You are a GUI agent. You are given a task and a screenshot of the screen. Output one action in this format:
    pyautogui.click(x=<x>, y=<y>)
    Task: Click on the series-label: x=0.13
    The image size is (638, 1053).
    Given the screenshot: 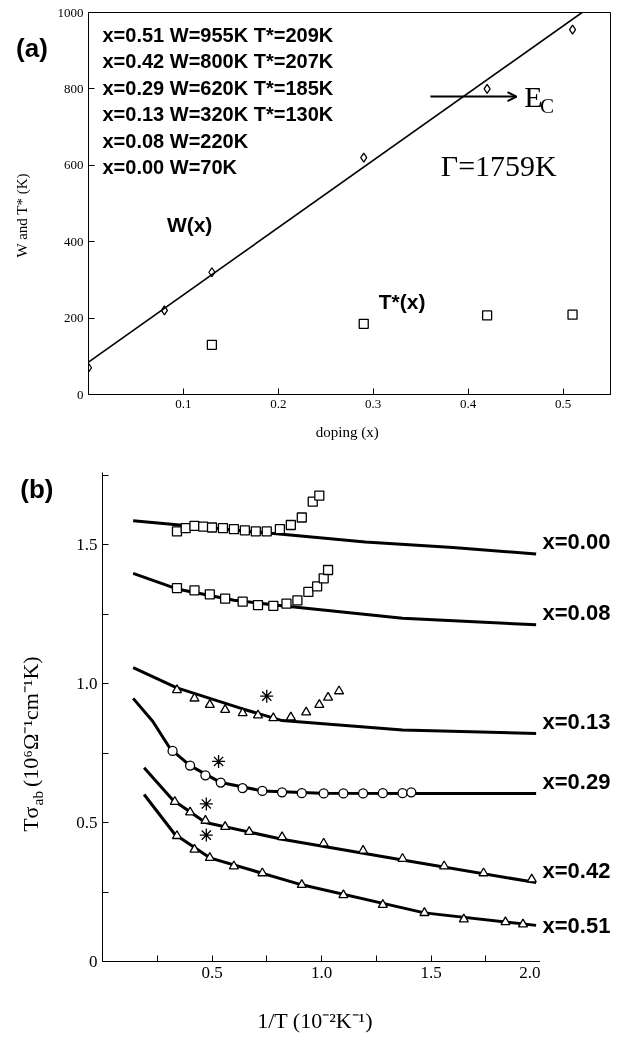 What is the action you would take?
    pyautogui.click(x=576, y=721)
    